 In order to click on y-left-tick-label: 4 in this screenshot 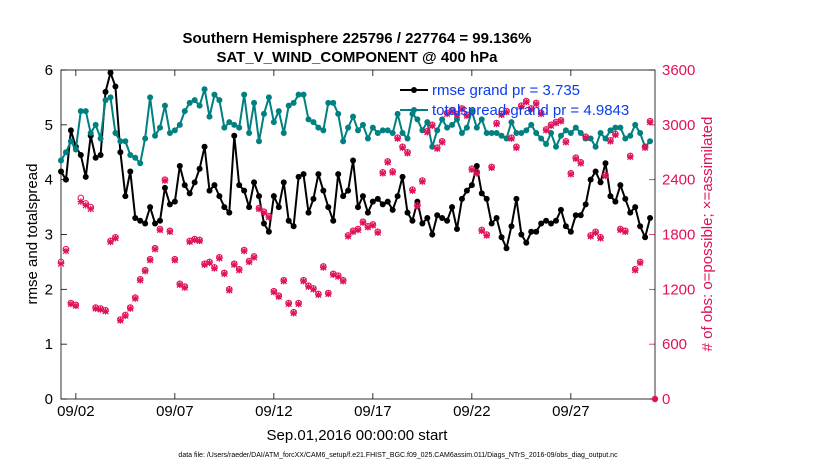, I will do `click(49, 180)`.